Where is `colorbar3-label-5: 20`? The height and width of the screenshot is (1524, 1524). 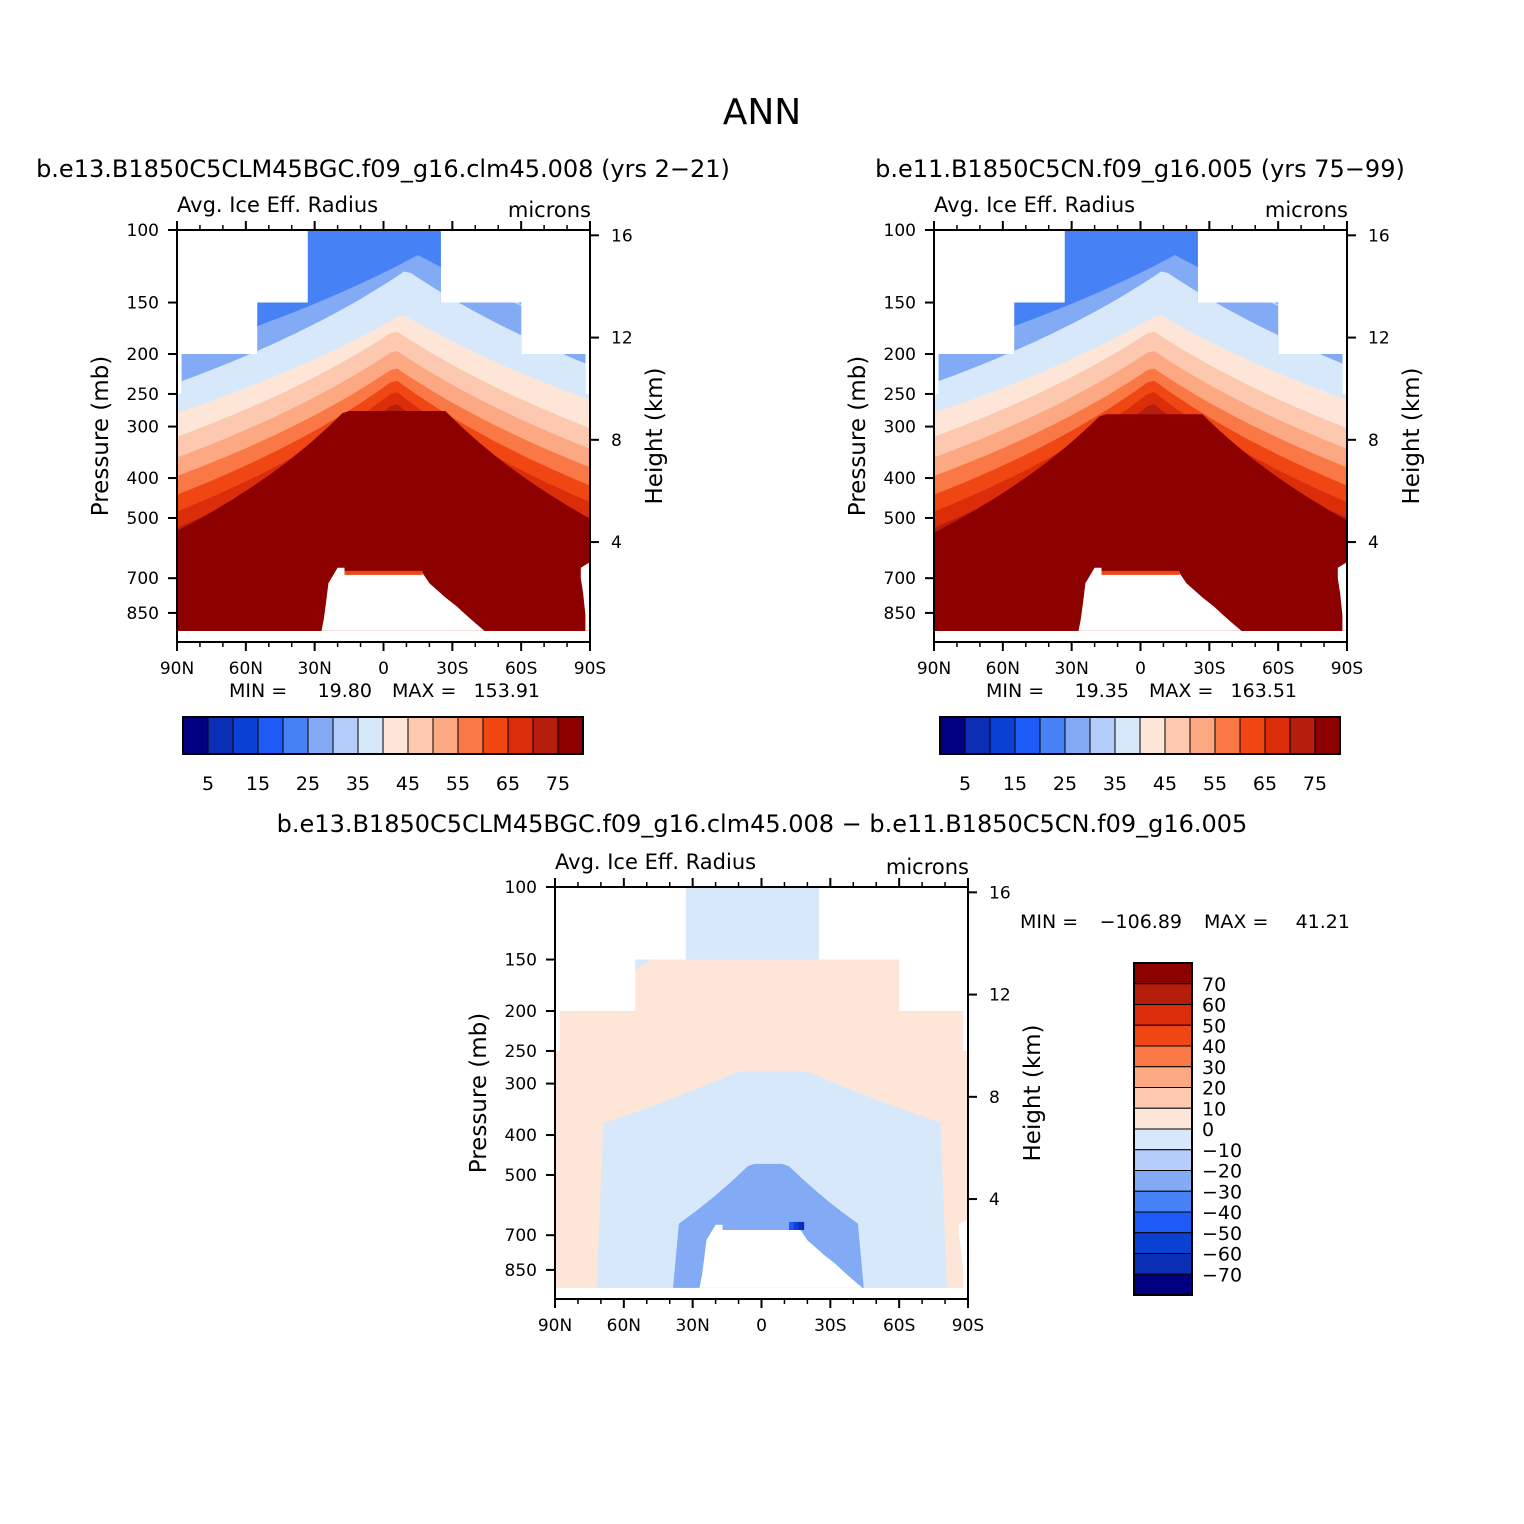 colorbar3-label-5: 20 is located at coordinates (1214, 1089).